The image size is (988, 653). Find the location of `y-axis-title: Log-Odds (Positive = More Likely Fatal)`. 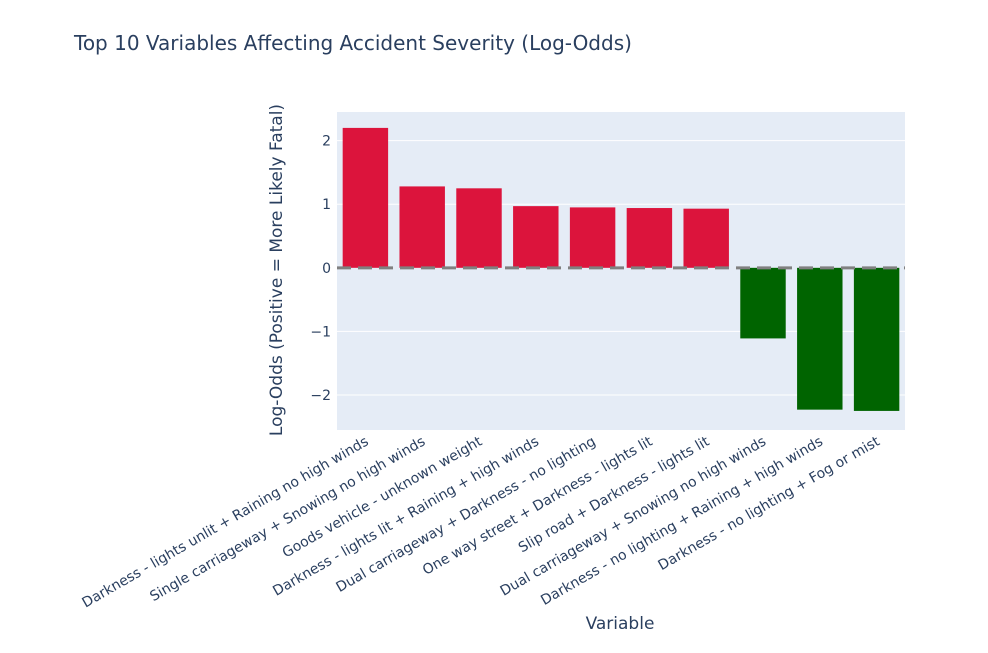

y-axis-title: Log-Odds (Positive = More Likely Fatal) is located at coordinates (277, 270).